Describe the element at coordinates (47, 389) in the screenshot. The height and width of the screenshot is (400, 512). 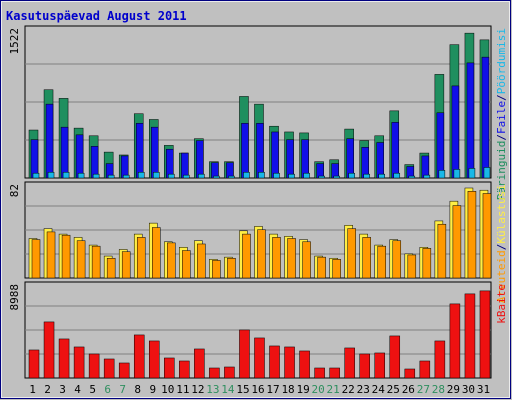
I see `x-tick-label: 2` at that location.